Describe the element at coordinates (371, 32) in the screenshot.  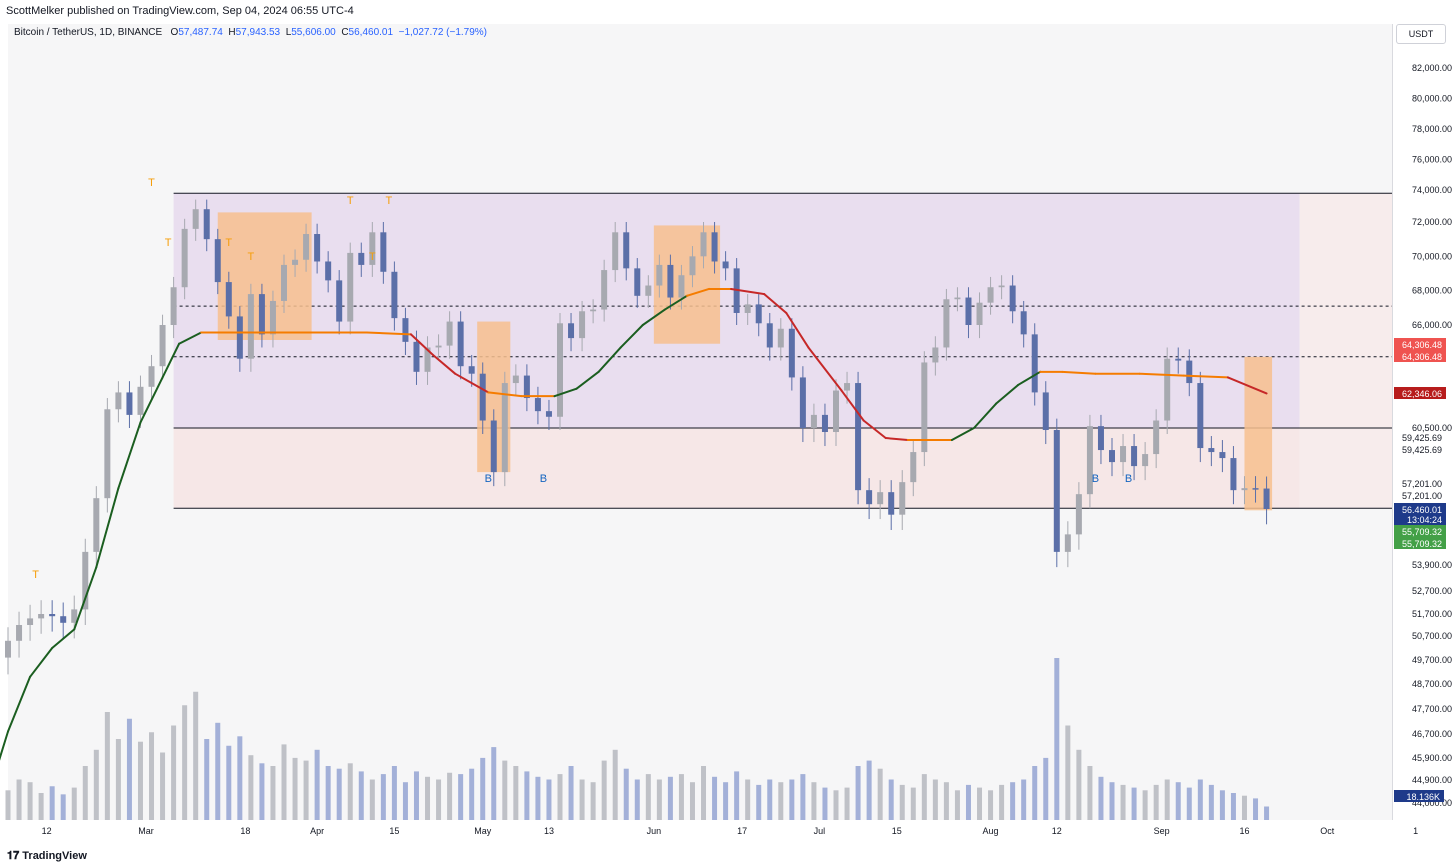
I see `close-value: 56,460.01` at that location.